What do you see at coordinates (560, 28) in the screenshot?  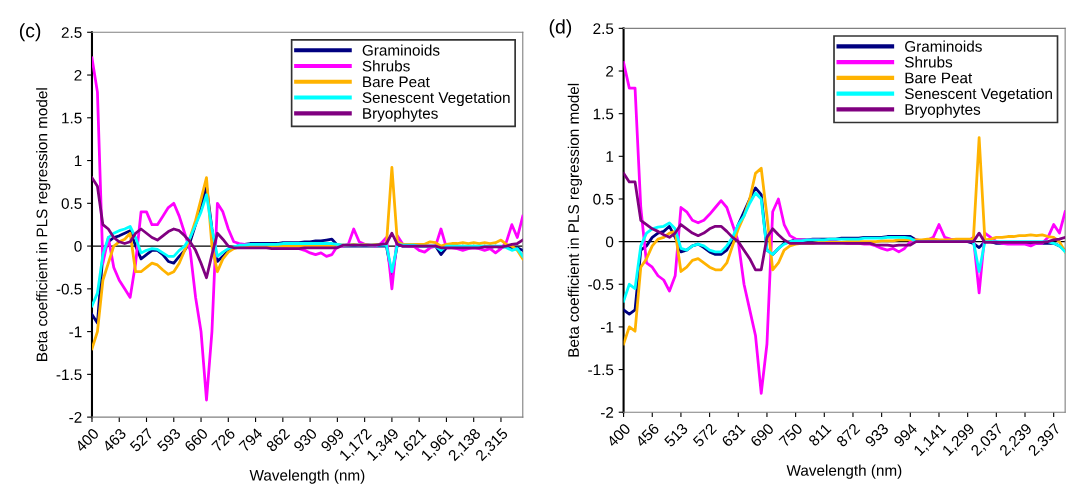 I see `text: (d)` at bounding box center [560, 28].